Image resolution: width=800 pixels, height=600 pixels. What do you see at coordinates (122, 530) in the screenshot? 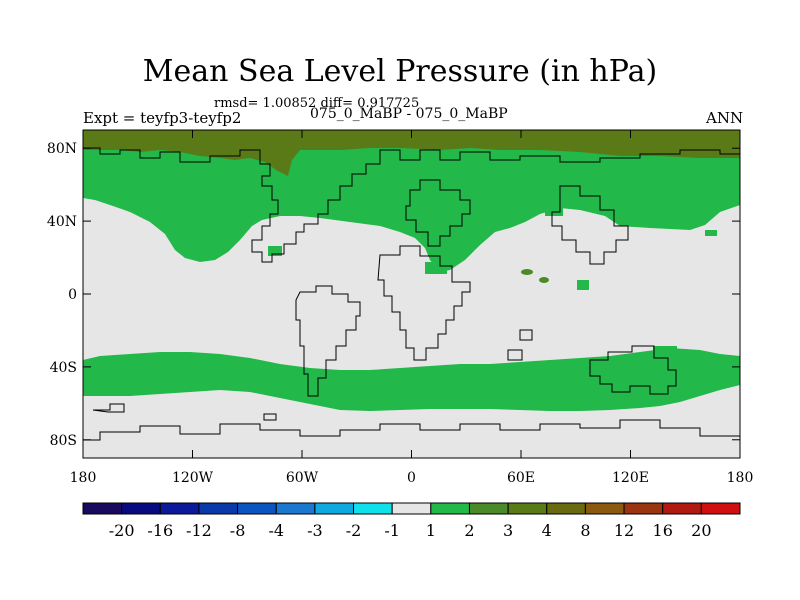
I see `colorbar-label: -20` at bounding box center [122, 530].